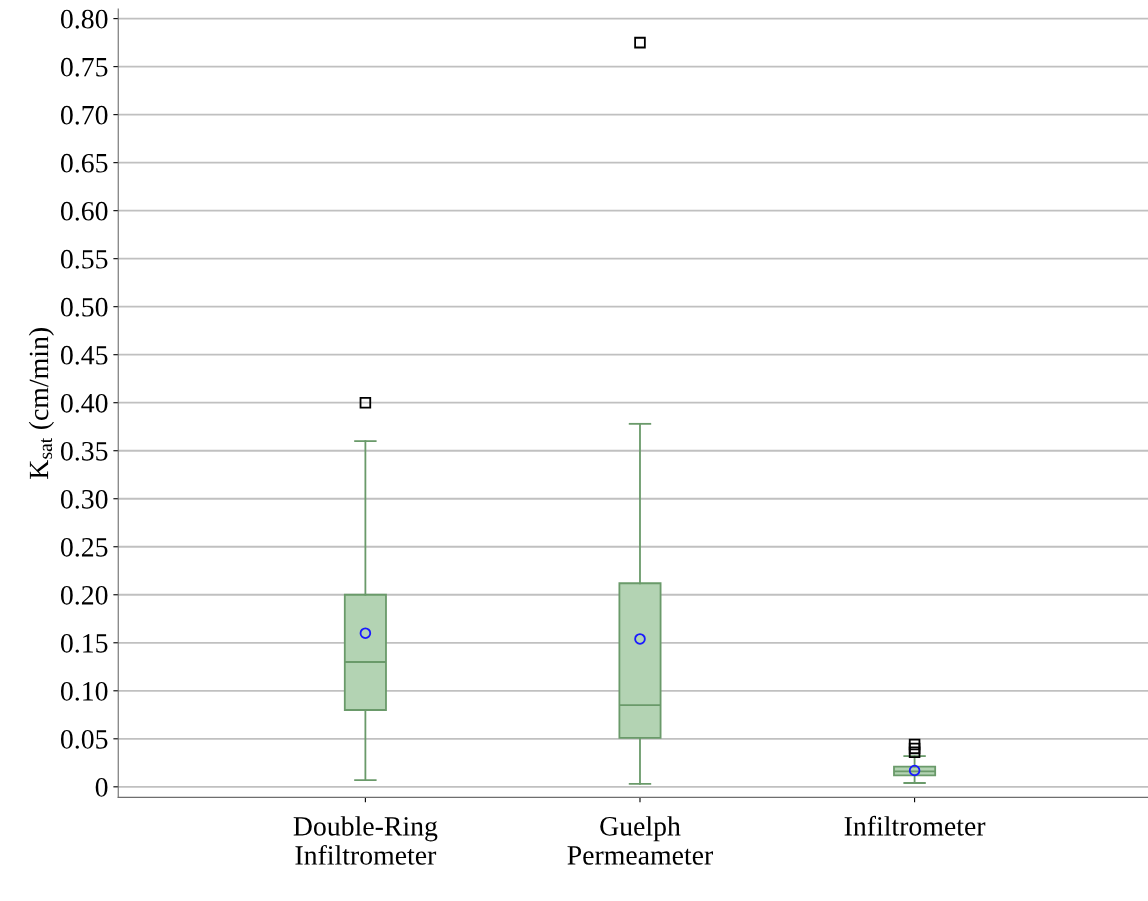 The image size is (1148, 901). I want to click on y-tick-label: 0.75, so click(84, 67).